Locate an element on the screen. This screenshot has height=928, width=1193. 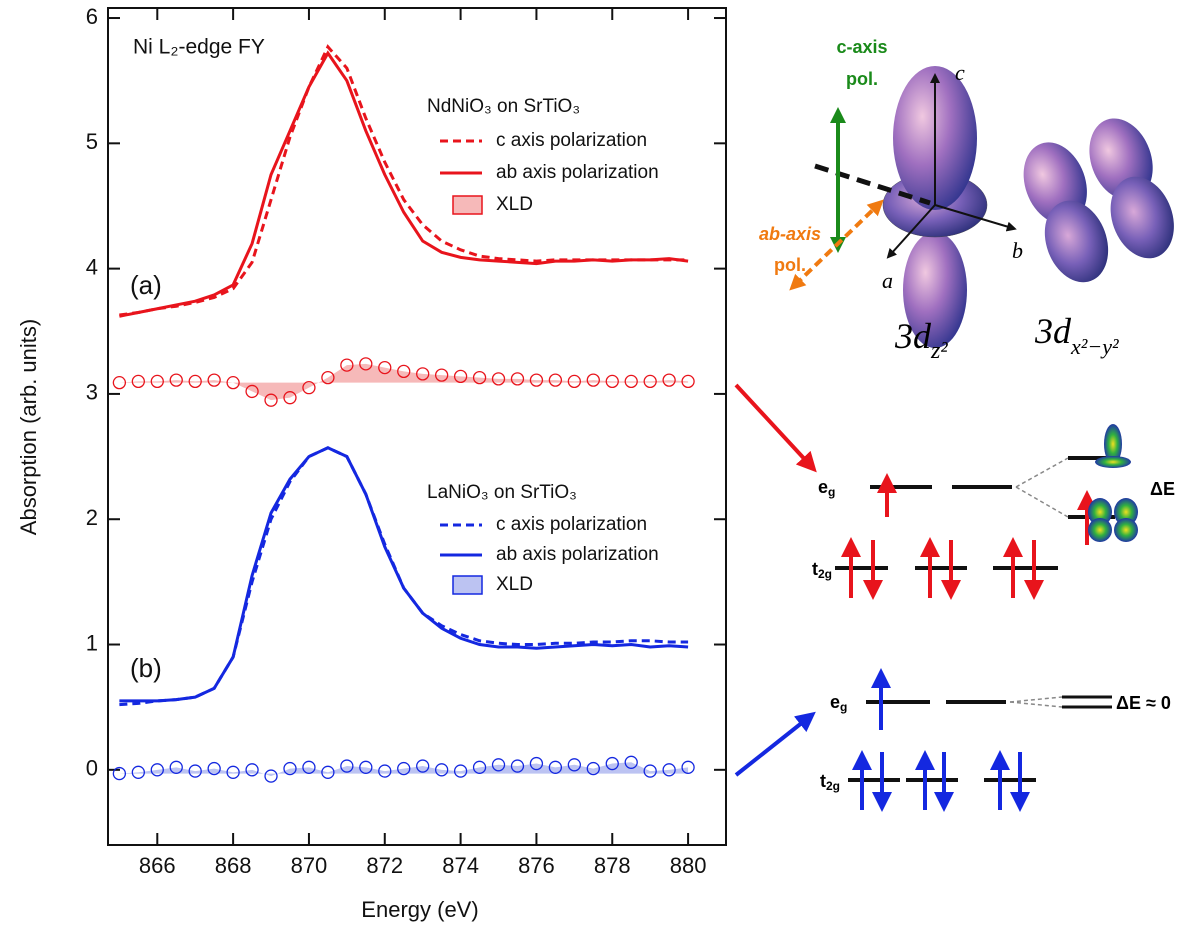
c-pol-label: c-axis is located at coordinates (861, 47).